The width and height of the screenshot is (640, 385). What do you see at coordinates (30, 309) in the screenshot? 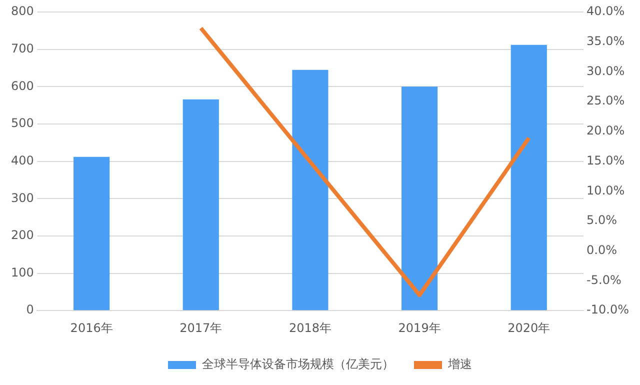
I see `y-tick-label: 0` at bounding box center [30, 309].